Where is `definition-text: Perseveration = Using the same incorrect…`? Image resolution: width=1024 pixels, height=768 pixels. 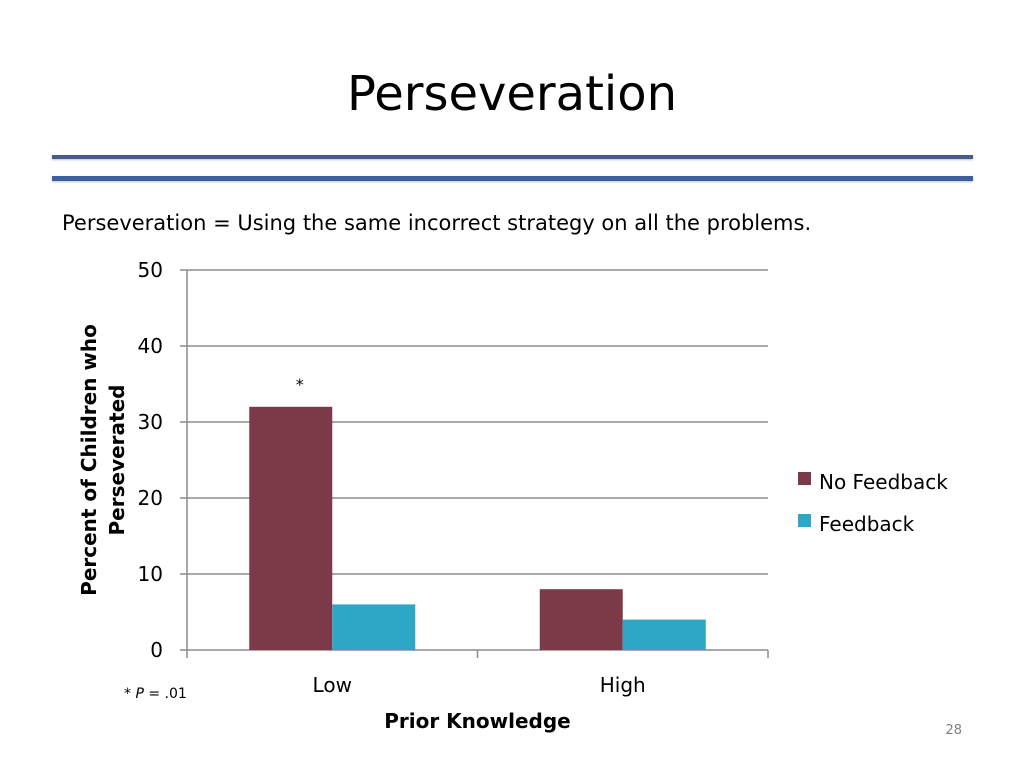
definition-text: Perseveration = Using the same incorrect… is located at coordinates (437, 223).